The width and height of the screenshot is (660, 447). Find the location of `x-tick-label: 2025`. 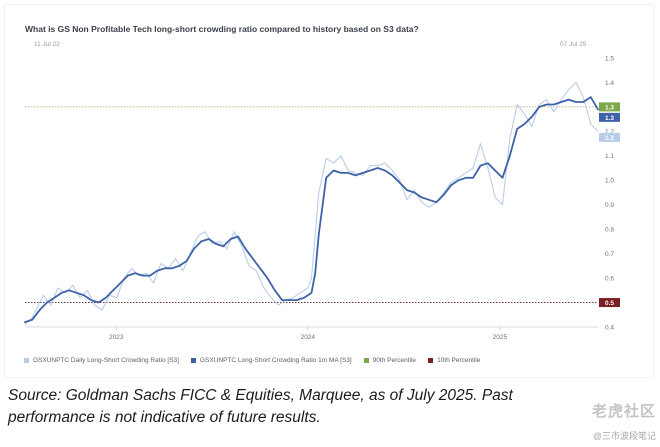

x-tick-label: 2025 is located at coordinates (500, 337).